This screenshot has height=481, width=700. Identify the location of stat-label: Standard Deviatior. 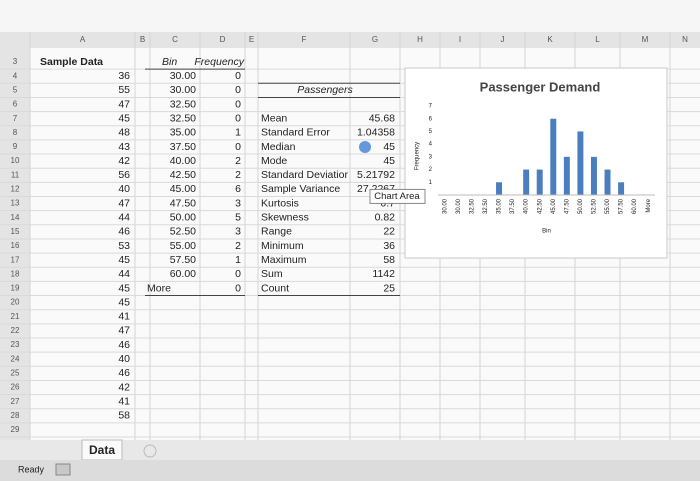
(304, 175).